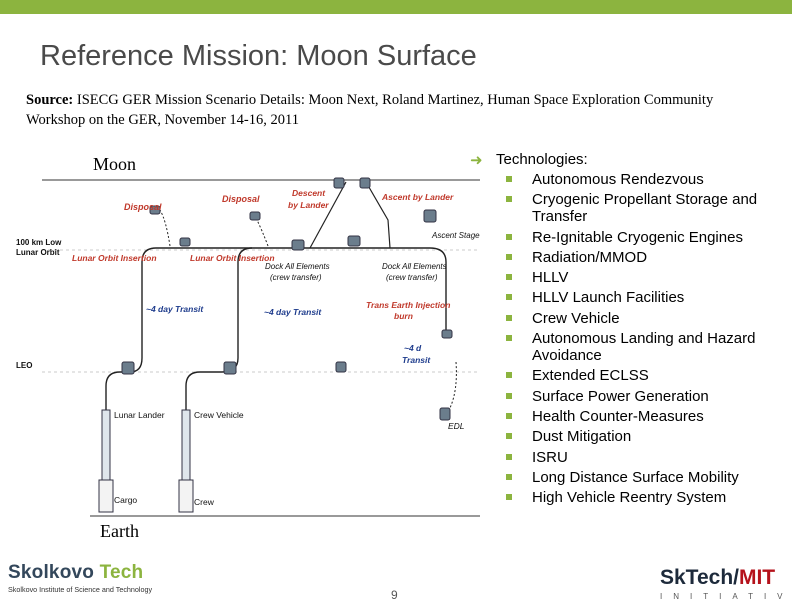 The image size is (792, 612). What do you see at coordinates (620, 396) in the screenshot?
I see `technology-item-text: Surface Power Generation` at bounding box center [620, 396].